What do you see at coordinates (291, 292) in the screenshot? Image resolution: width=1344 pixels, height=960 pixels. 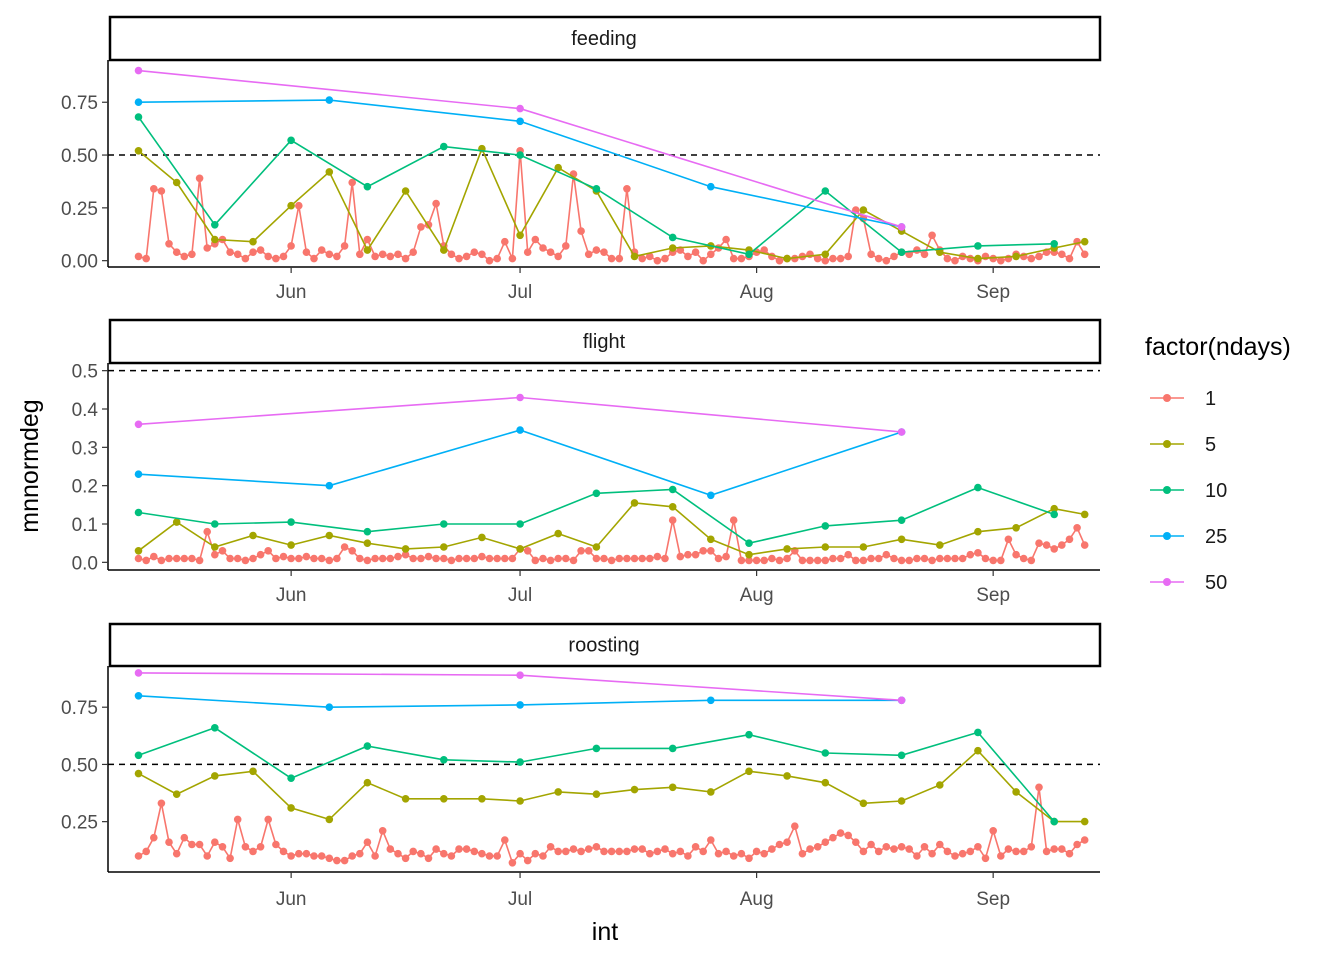 I see `x-tick-label: Jun` at bounding box center [291, 292].